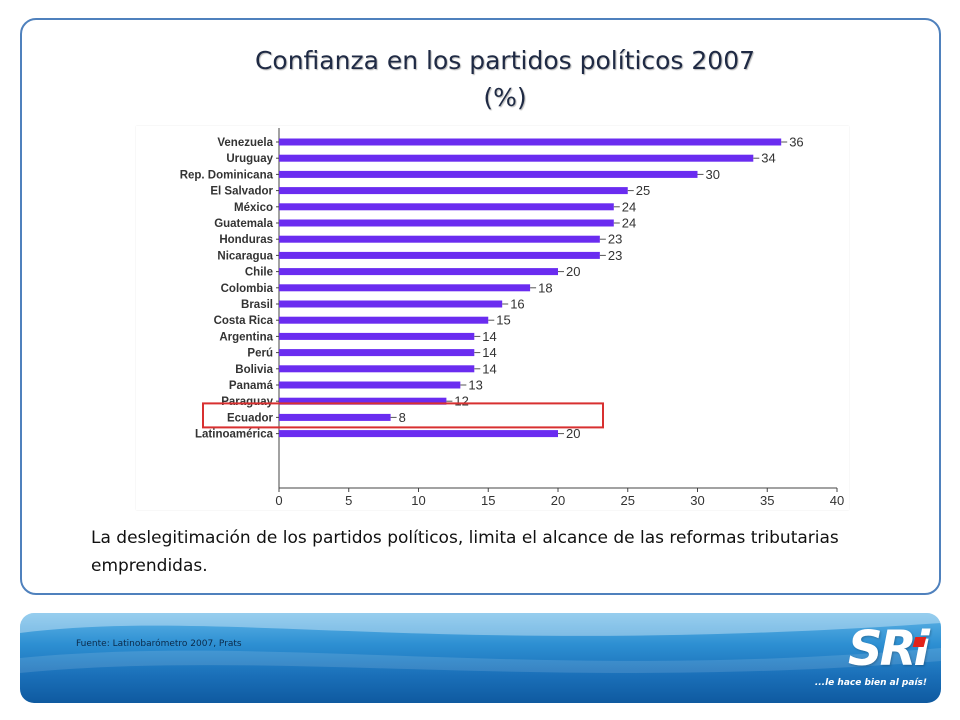 The width and height of the screenshot is (960, 720). What do you see at coordinates (227, 175) in the screenshot?
I see `category-label: Rep. Dominicana` at bounding box center [227, 175].